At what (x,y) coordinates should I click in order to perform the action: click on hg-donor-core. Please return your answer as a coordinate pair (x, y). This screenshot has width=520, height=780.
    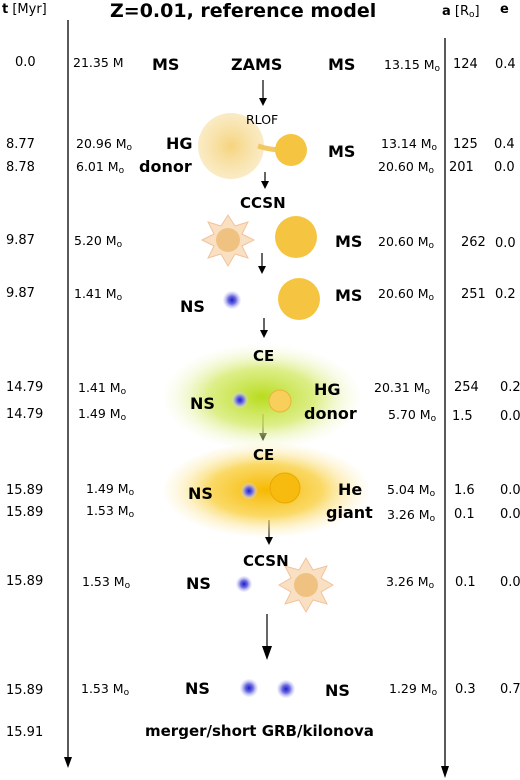
    Looking at the image, I should click on (280, 401).